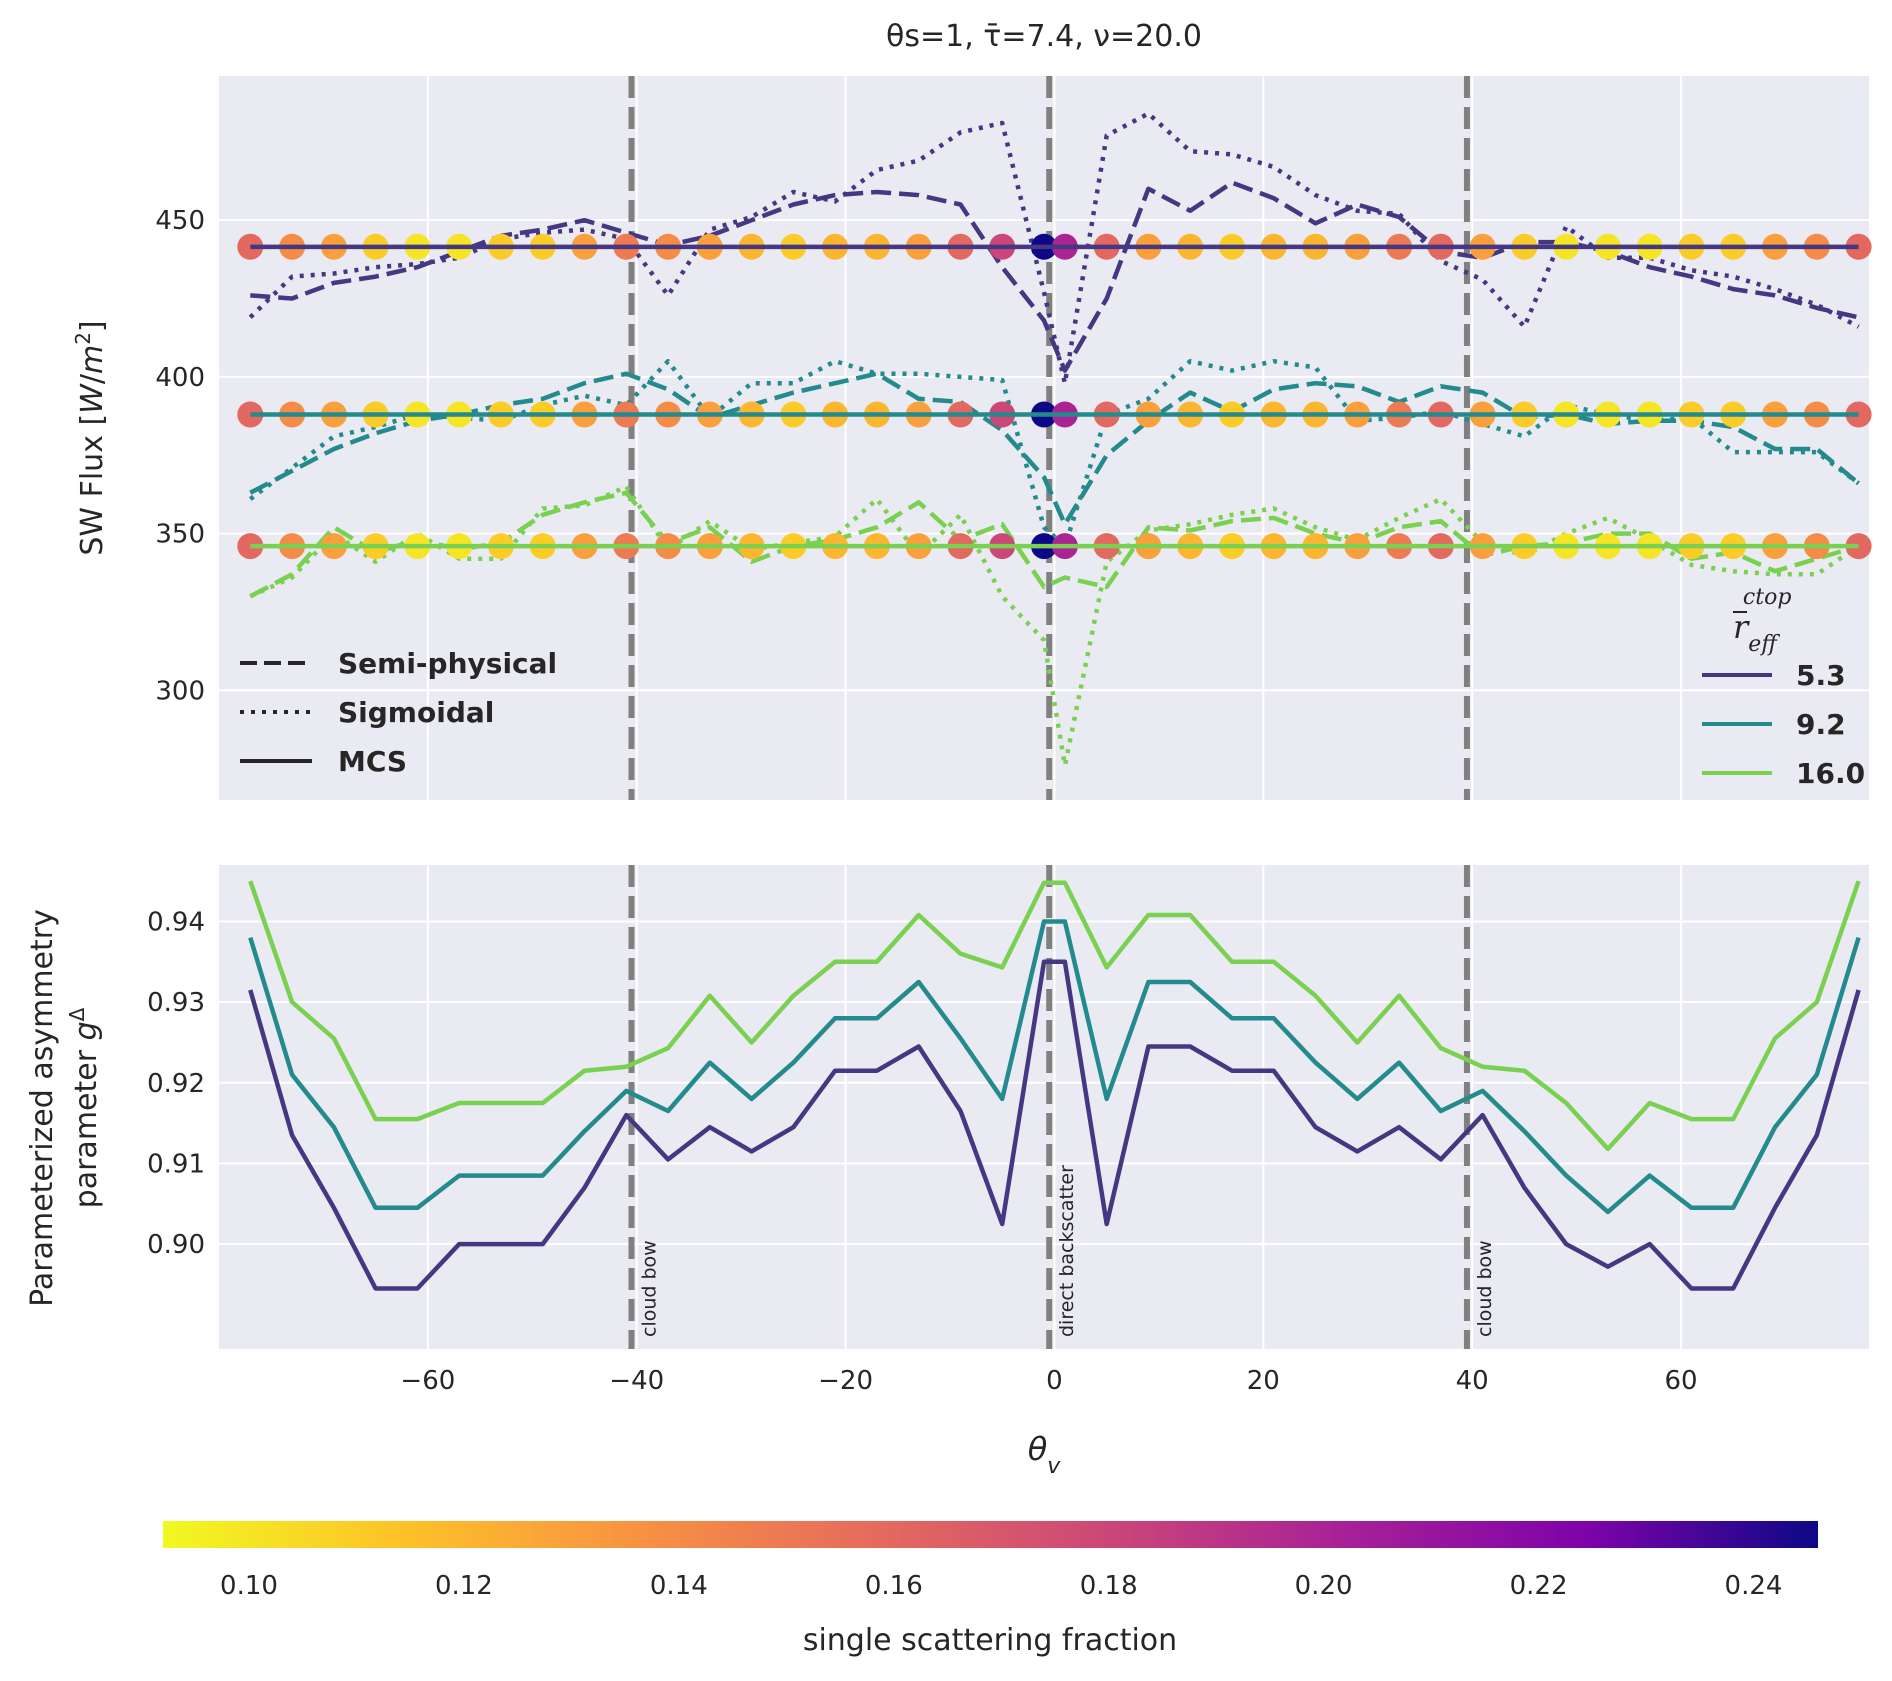 Image resolution: width=1892 pixels, height=1681 pixels. What do you see at coordinates (1821, 675) in the screenshot?
I see `legend-5-3-label: 5.3` at bounding box center [1821, 675].